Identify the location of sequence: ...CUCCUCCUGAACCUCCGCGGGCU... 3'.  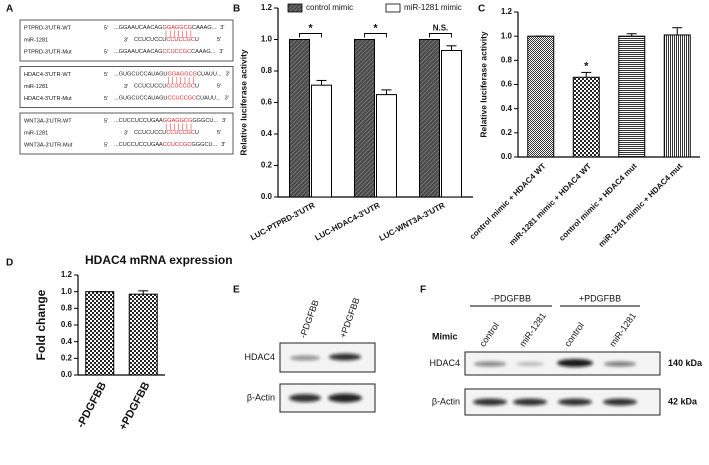
(169, 145).